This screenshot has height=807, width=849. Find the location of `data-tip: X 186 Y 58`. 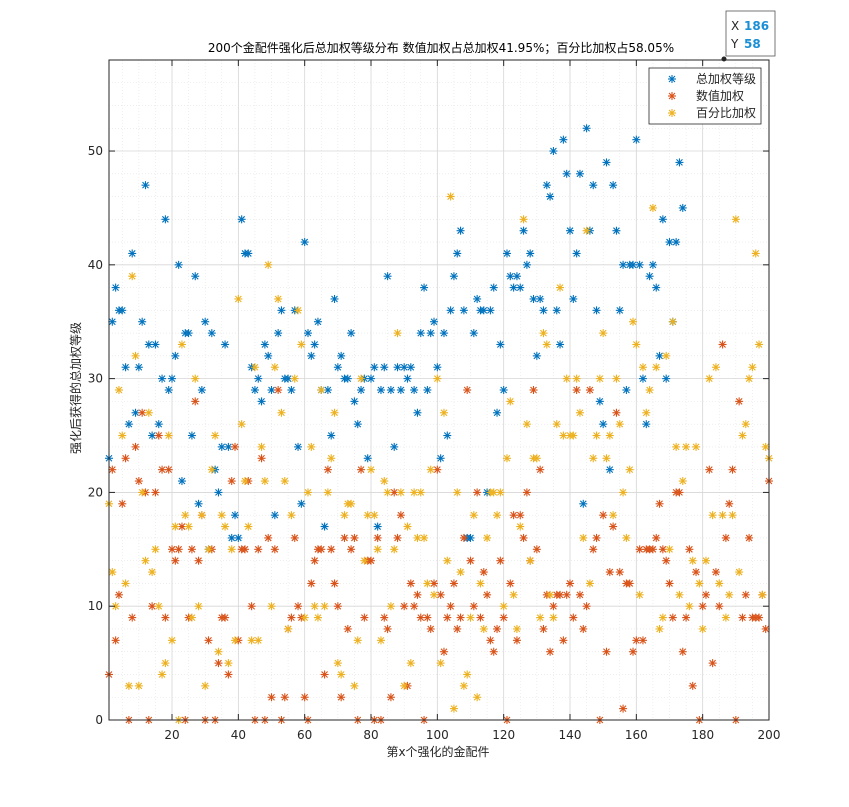

data-tip: X 186 Y 58 is located at coordinates (748, 36).